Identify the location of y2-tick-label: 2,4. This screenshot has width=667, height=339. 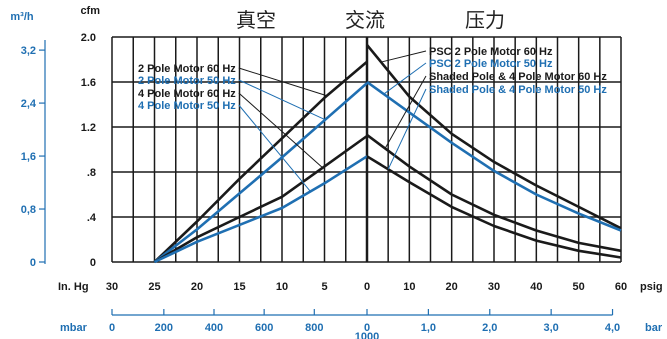
(29, 104).